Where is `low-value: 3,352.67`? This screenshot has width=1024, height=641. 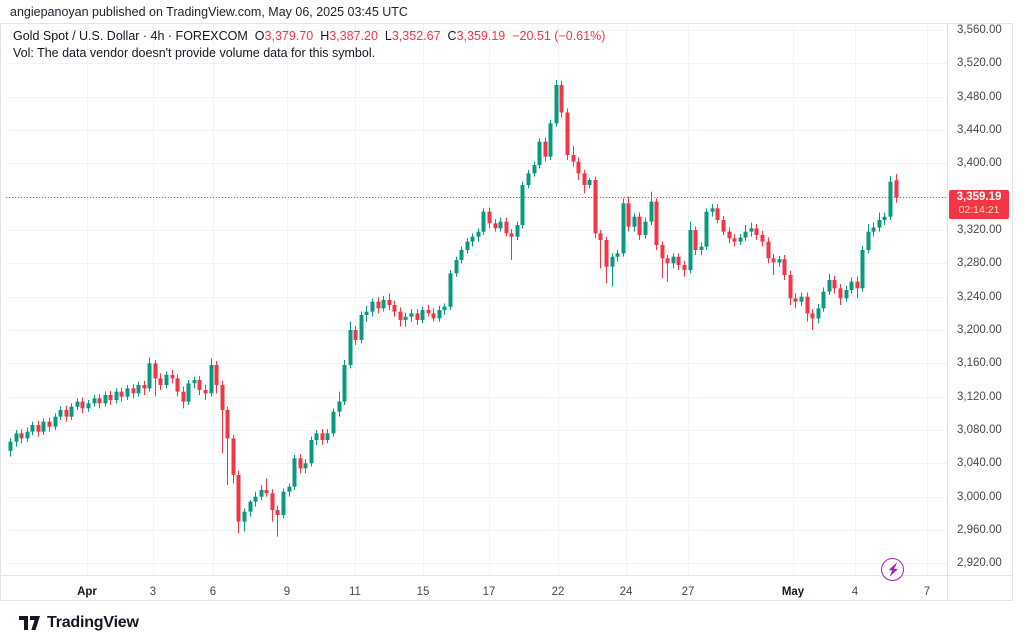
low-value: 3,352.67 is located at coordinates (416, 36).